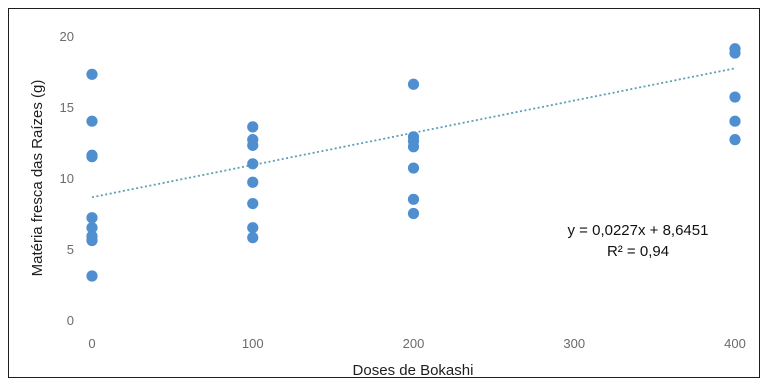 The image size is (765, 380). I want to click on y-axis-title: Matéria fresca das Raízes (g), so click(37, 178).